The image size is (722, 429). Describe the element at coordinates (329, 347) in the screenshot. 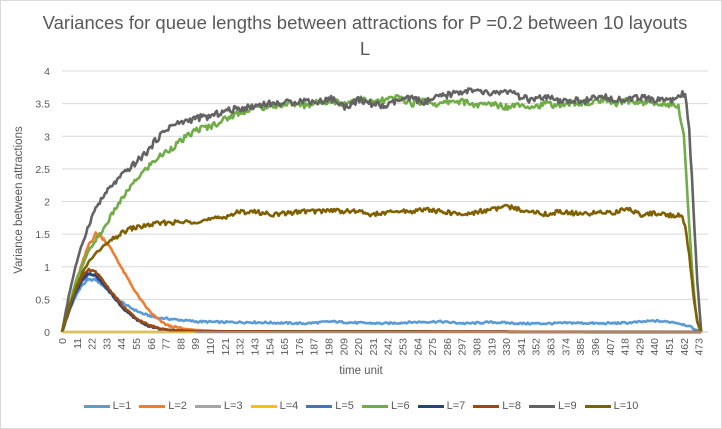

I see `x-tick-label: 198` at that location.